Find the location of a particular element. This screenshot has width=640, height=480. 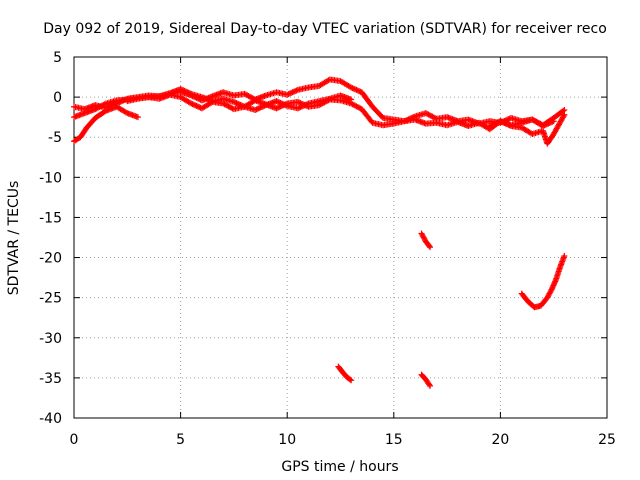

x-tick-label: 10 is located at coordinates (287, 440).